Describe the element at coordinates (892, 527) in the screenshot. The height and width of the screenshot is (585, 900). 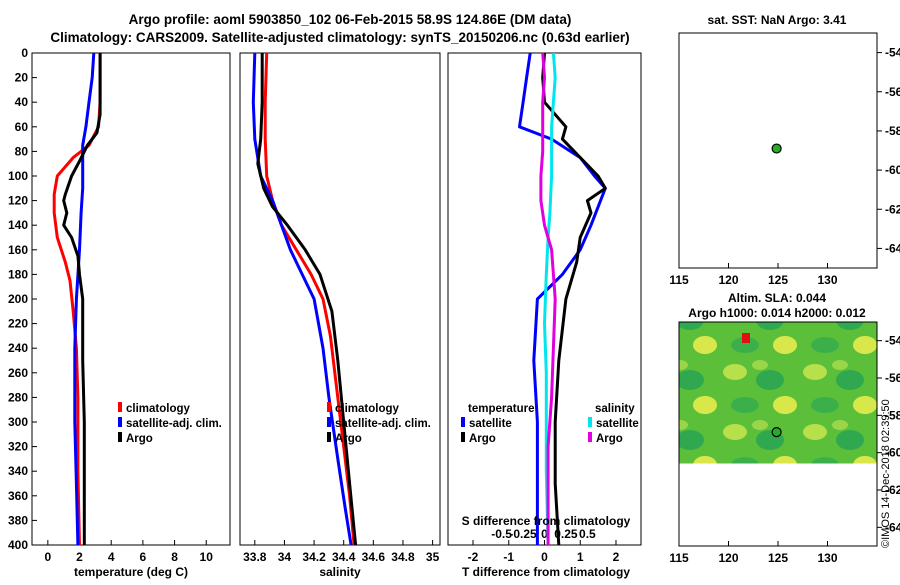
I see `lat-tick-label: -64` at that location.